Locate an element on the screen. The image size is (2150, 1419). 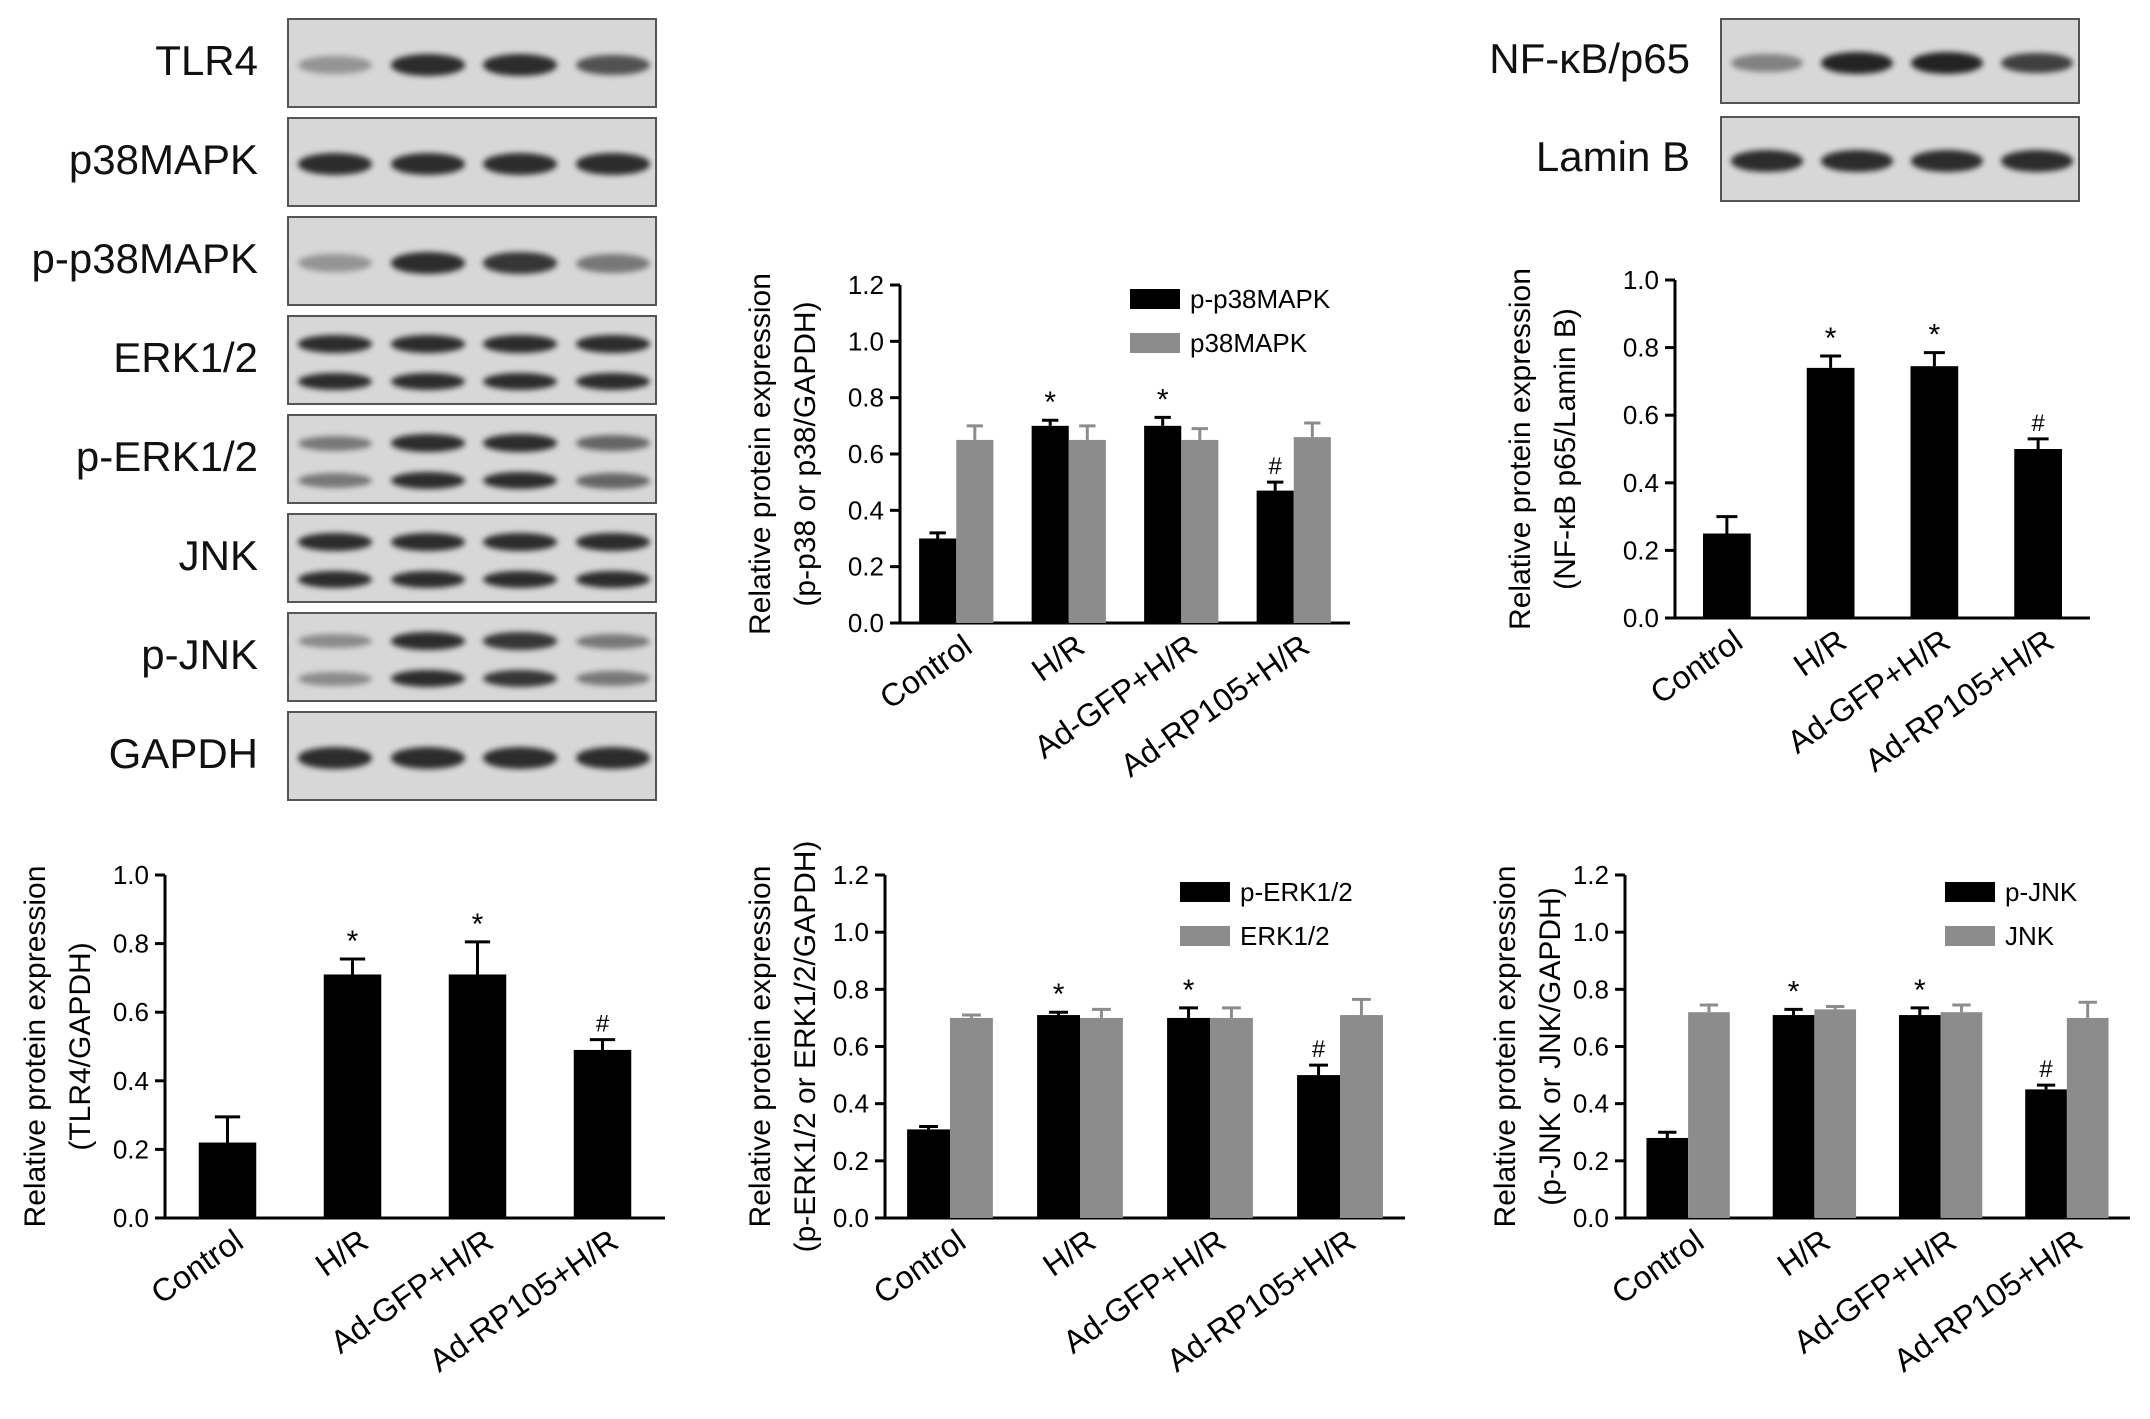
blot-label: p-ERK1/2 is located at coordinates (166, 456).